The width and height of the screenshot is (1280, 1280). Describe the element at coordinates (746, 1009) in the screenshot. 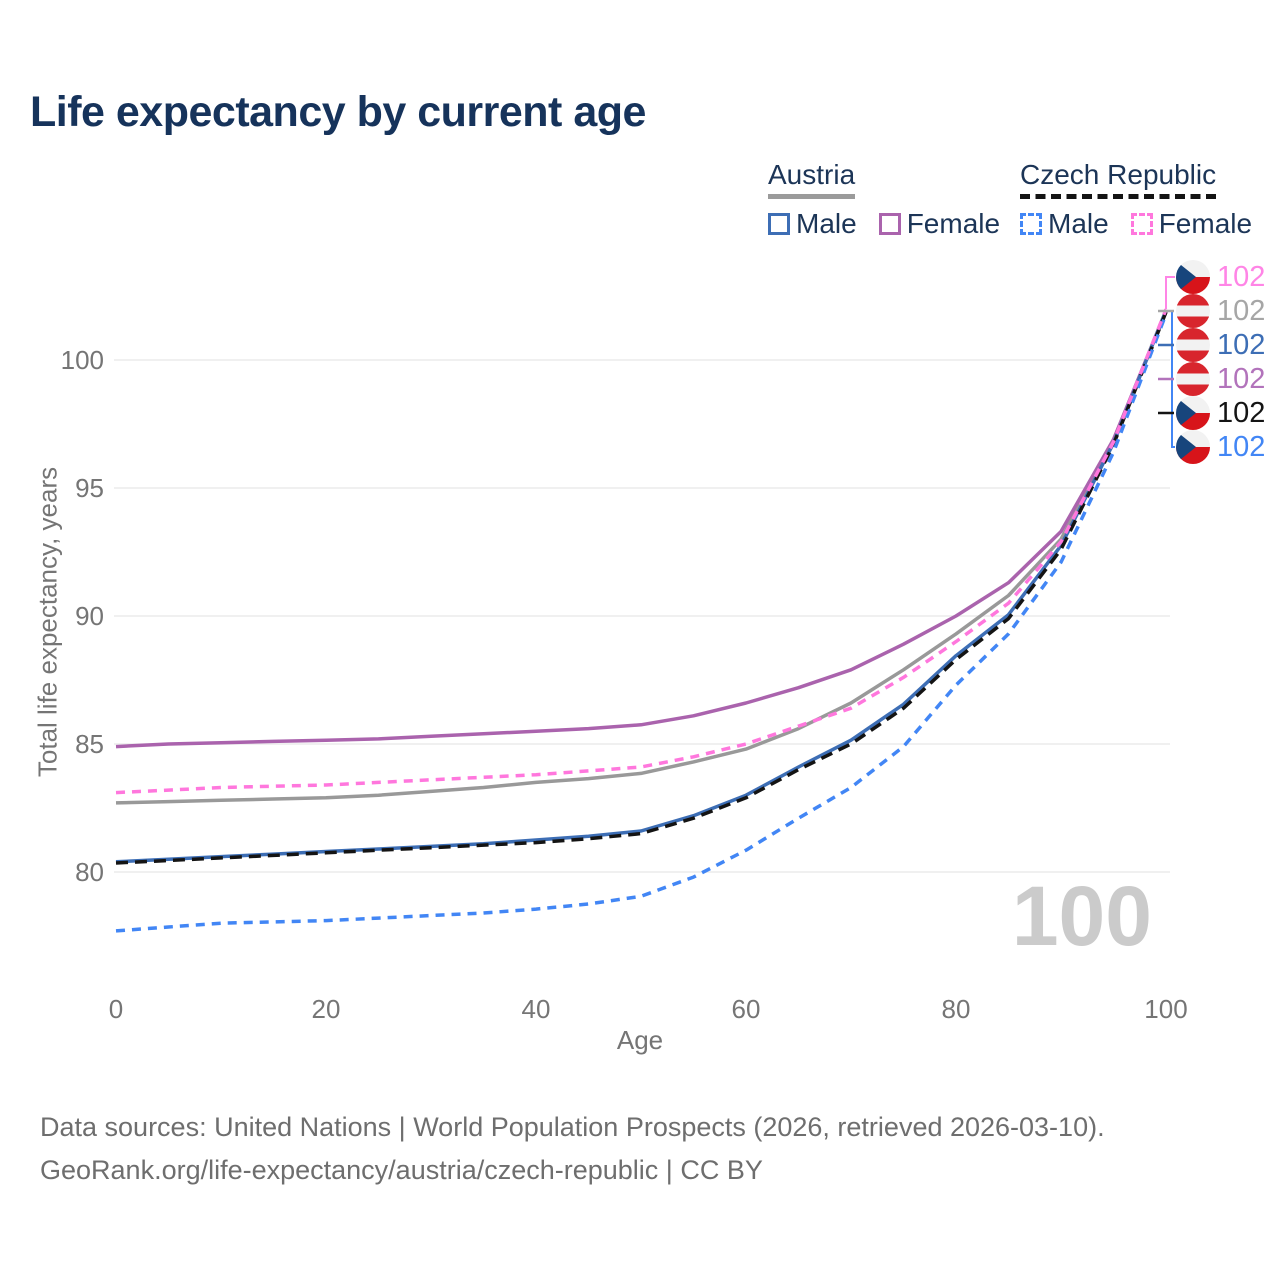

I see `x-tick-label: 60` at that location.